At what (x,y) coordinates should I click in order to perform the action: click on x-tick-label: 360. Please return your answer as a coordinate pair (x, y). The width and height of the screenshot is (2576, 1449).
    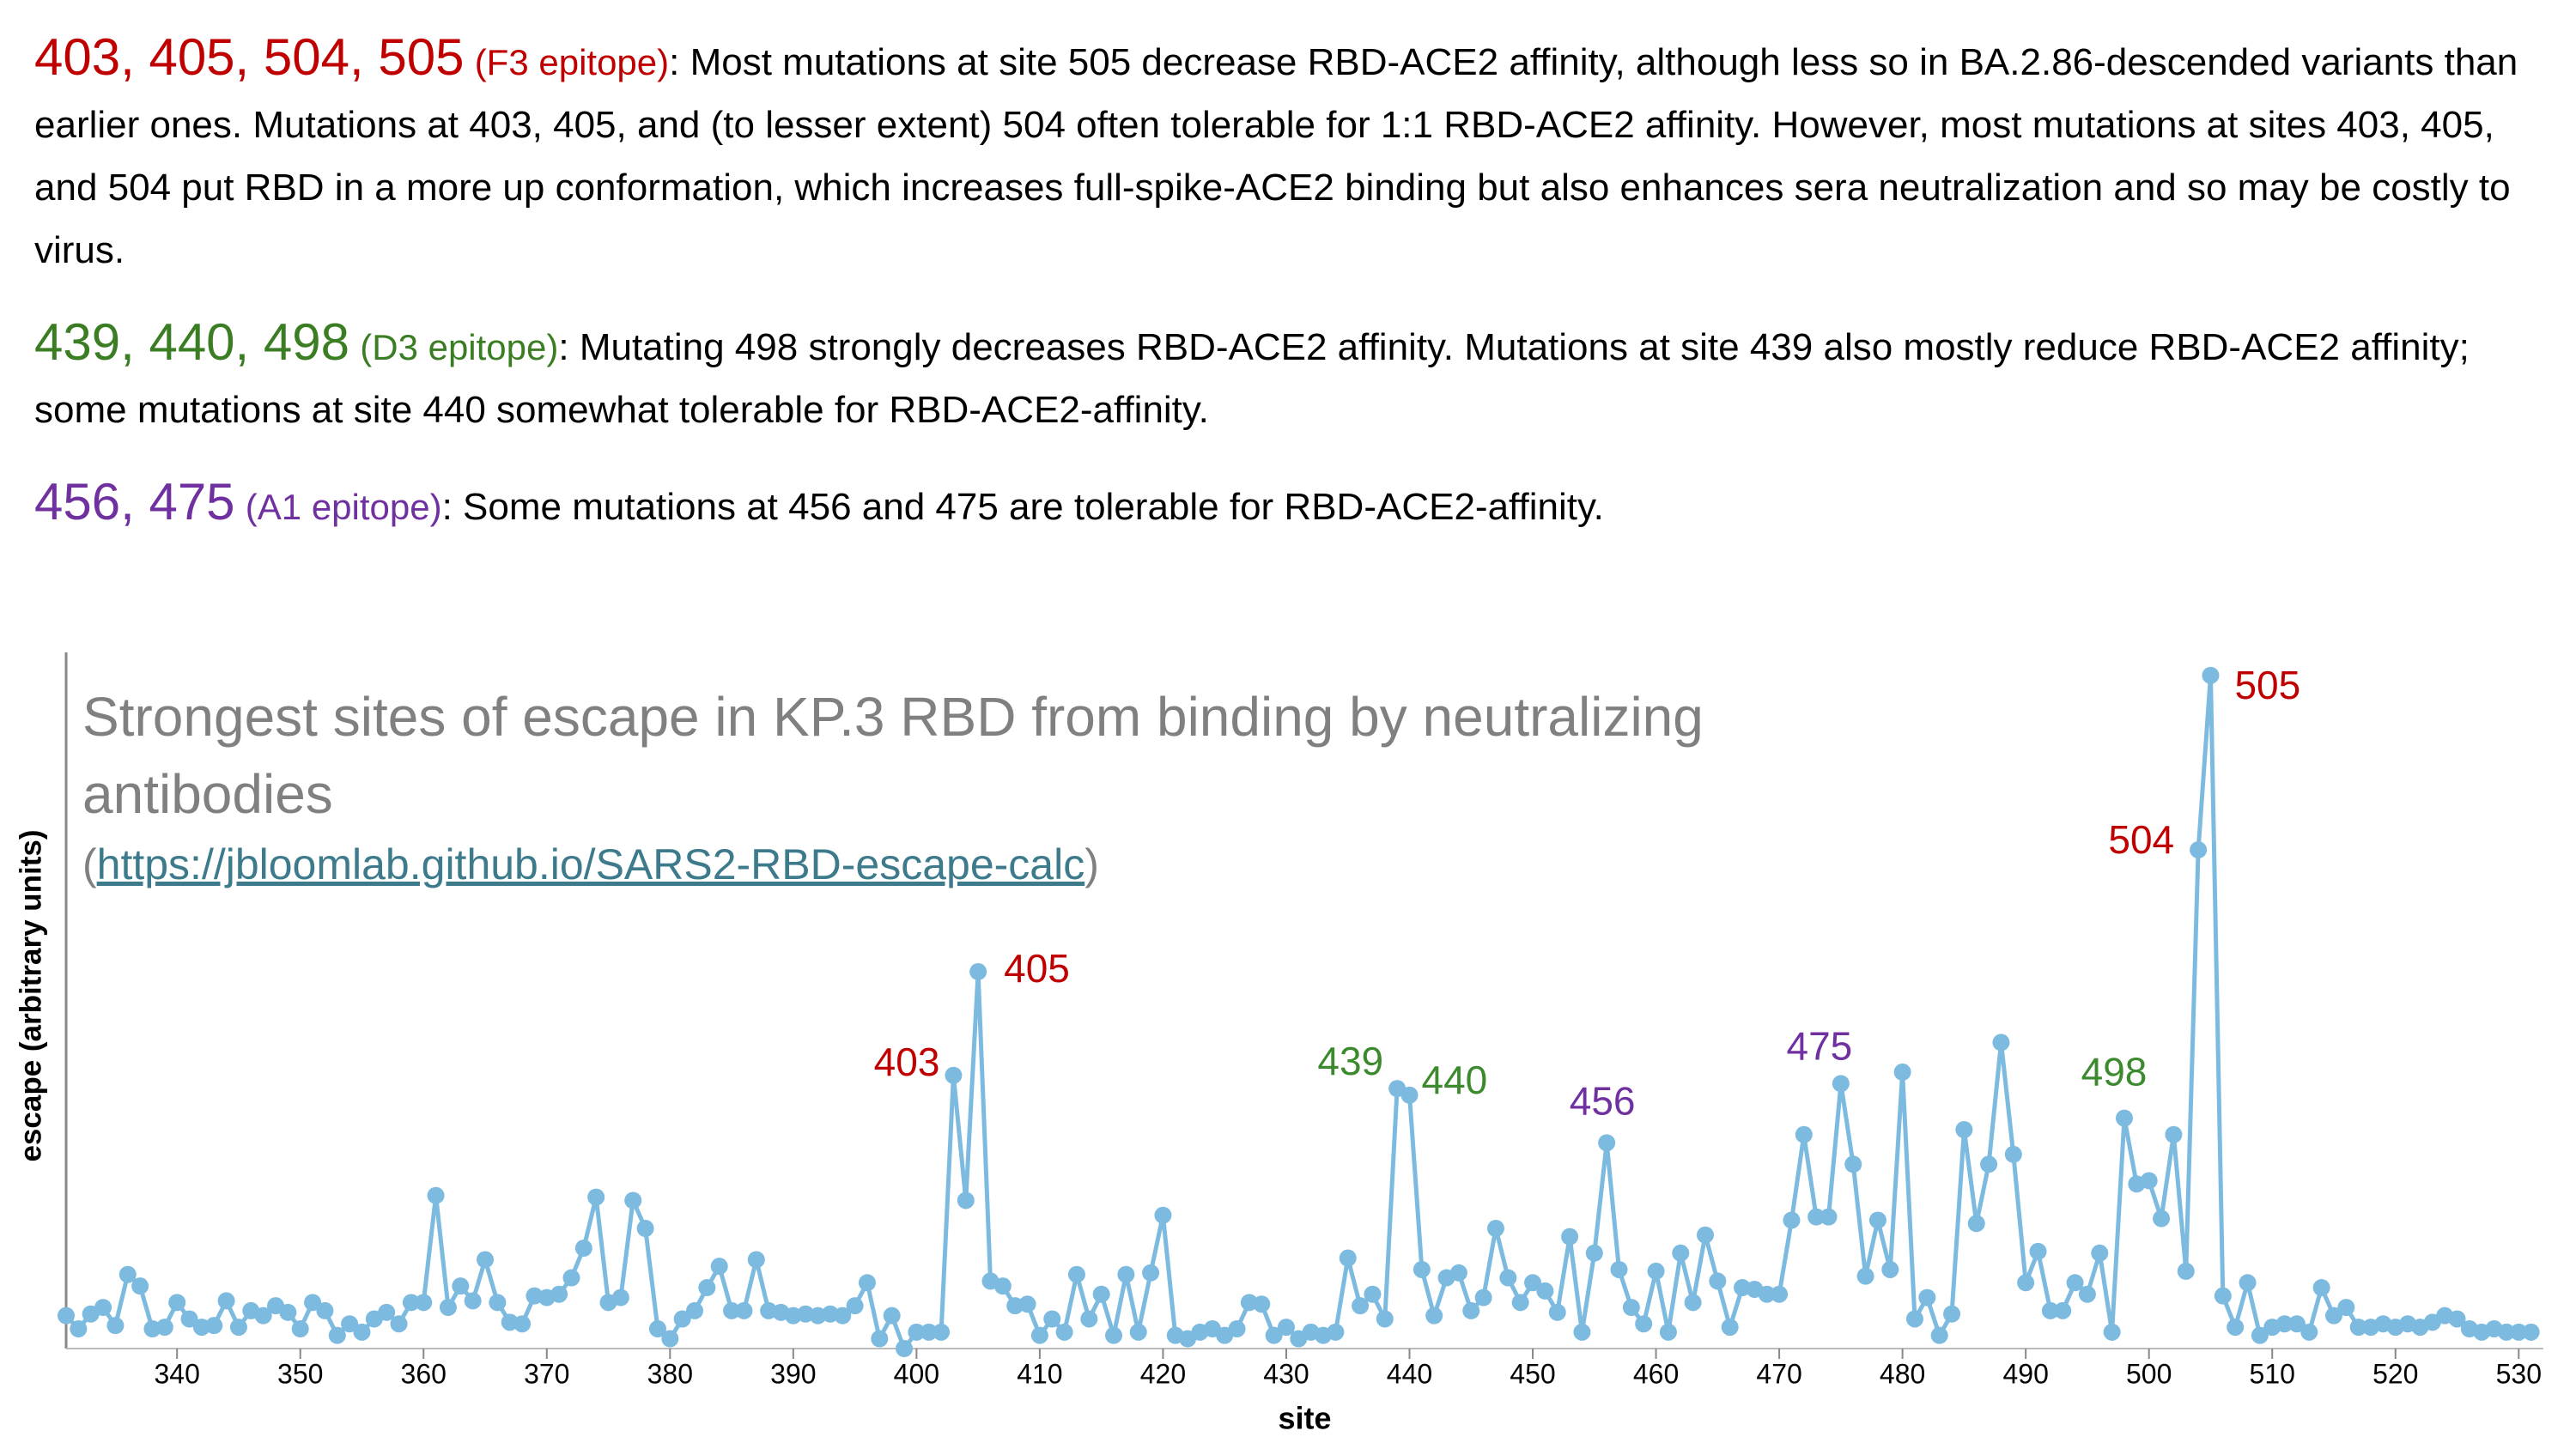
    Looking at the image, I should click on (424, 1373).